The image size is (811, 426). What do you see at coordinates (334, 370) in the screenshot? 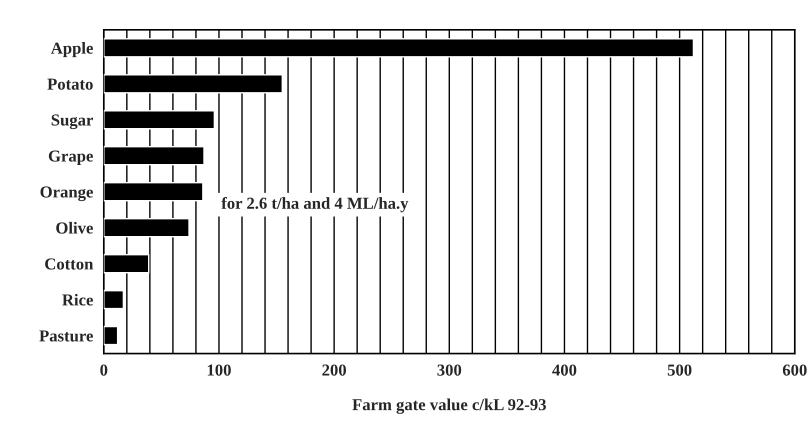
I see `x-tick-label: 200` at bounding box center [334, 370].